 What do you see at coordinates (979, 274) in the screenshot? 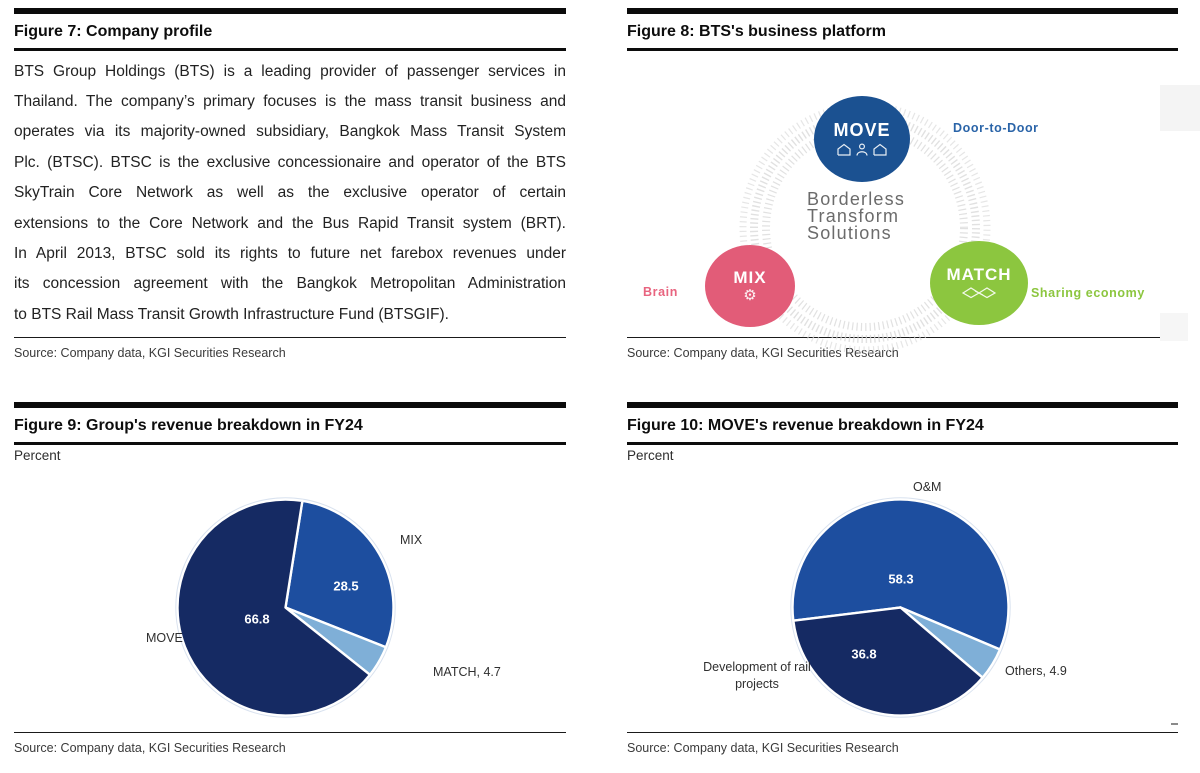
I see `match-label: MATCH` at bounding box center [979, 274].